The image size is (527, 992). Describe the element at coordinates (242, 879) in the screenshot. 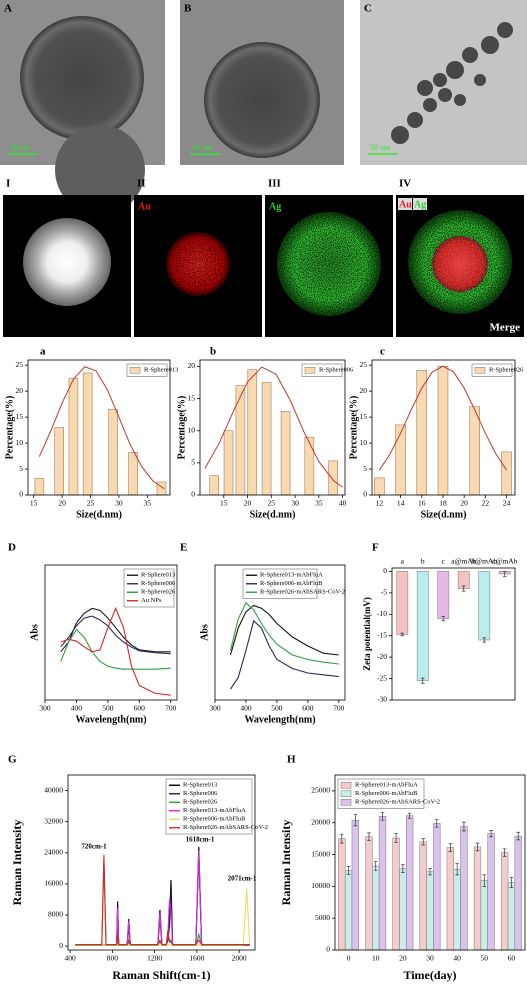

I see `annotation: 2071cm-1` at that location.